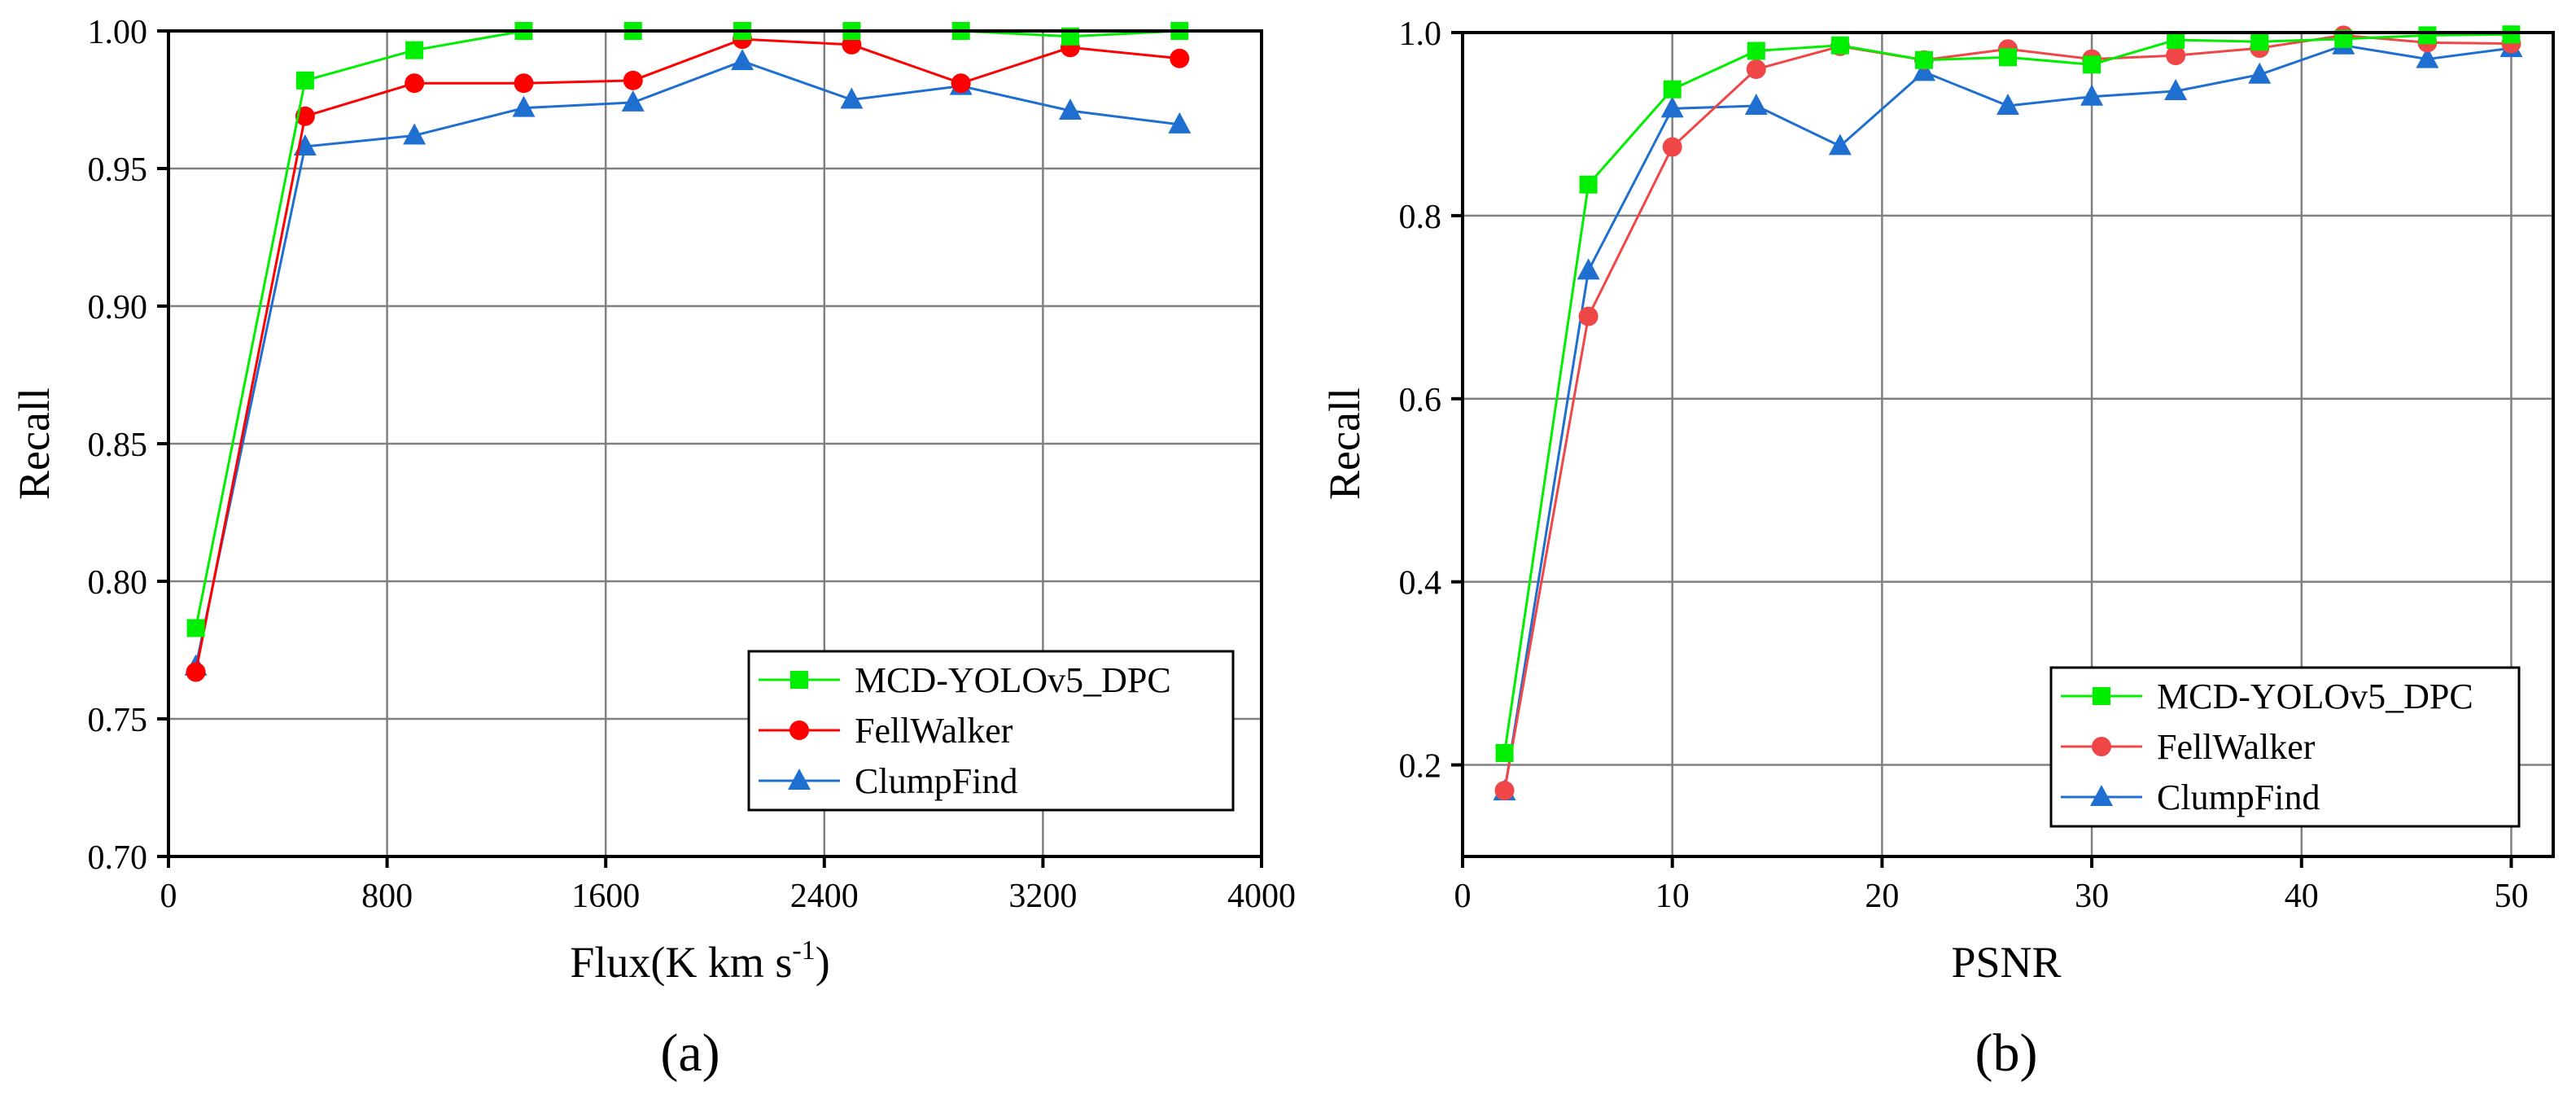 This screenshot has height=1095, width=2576. I want to click on x-axis-title-a-end: ), so click(823, 962).